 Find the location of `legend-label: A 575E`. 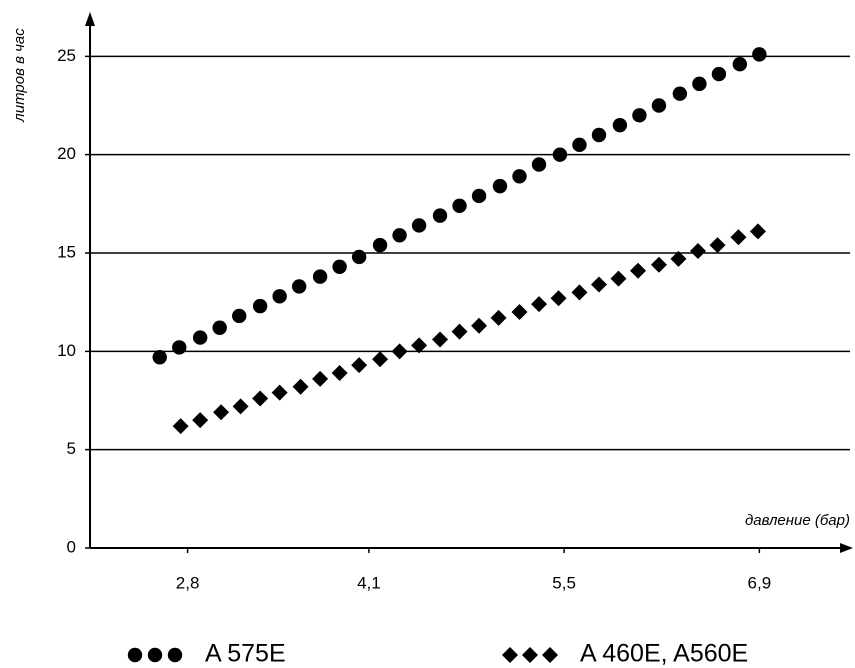

legend-label: A 575E is located at coordinates (245, 654).